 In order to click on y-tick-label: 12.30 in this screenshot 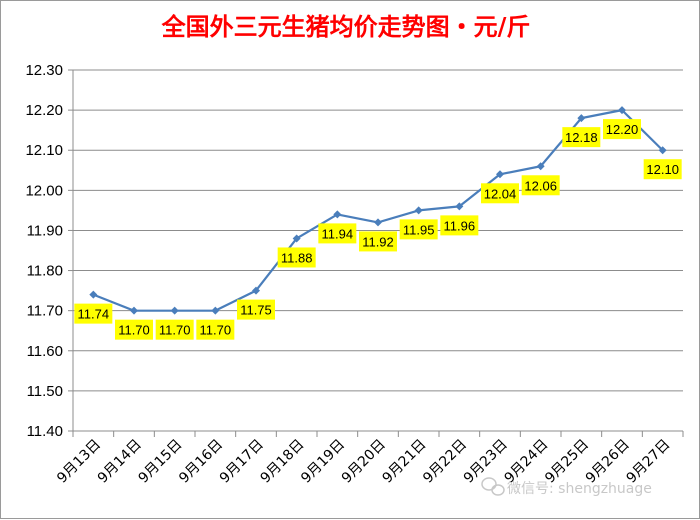, I will do `click(44, 70)`.